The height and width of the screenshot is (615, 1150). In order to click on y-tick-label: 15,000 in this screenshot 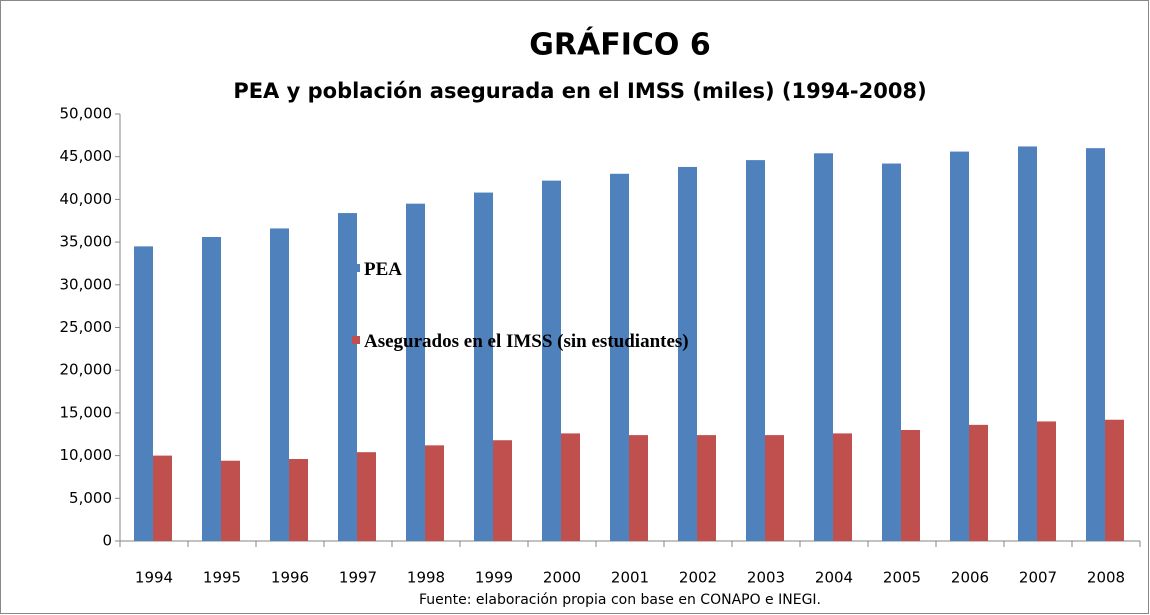, I will do `click(86, 412)`.